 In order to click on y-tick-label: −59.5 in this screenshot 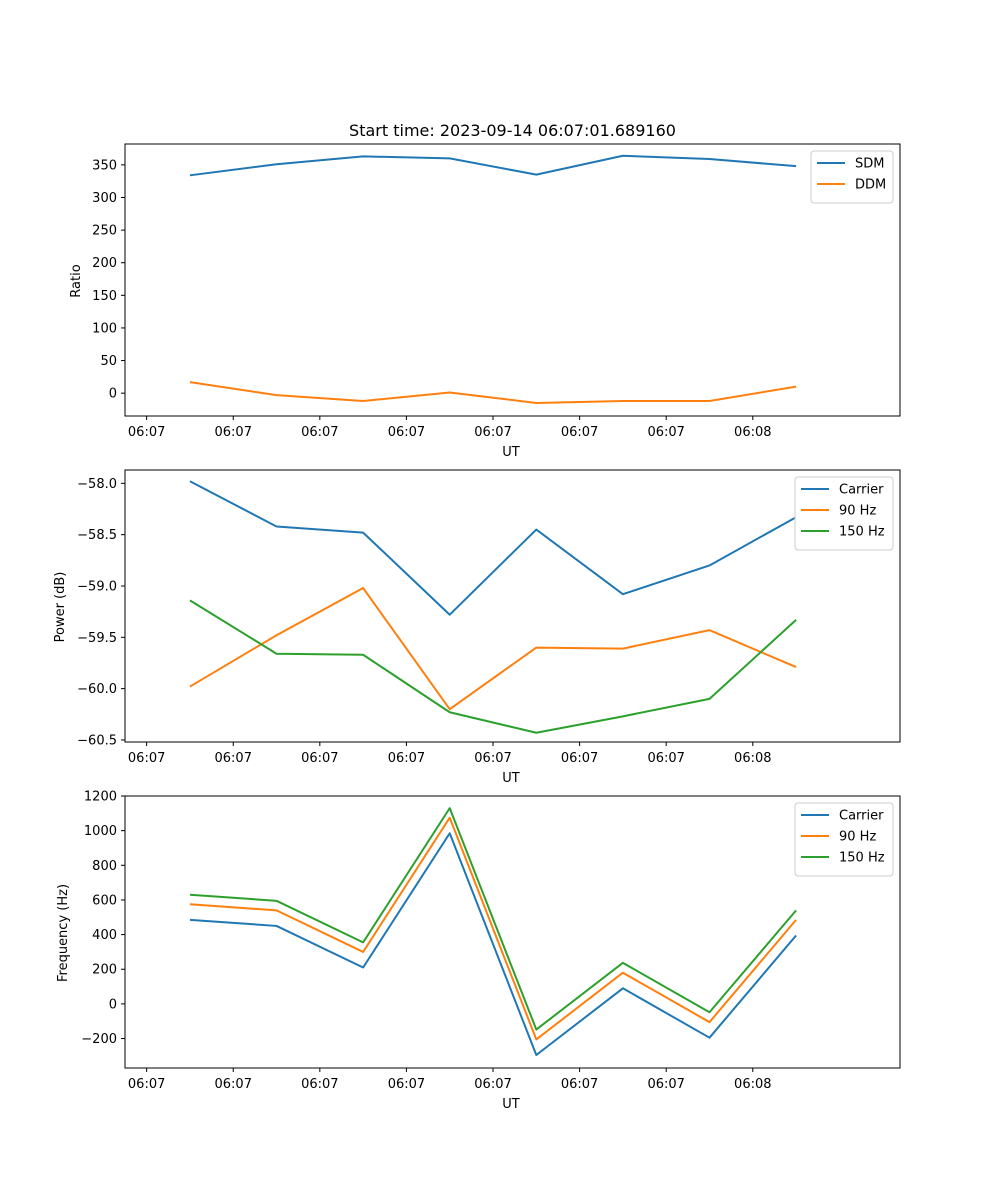, I will do `click(97, 638)`.